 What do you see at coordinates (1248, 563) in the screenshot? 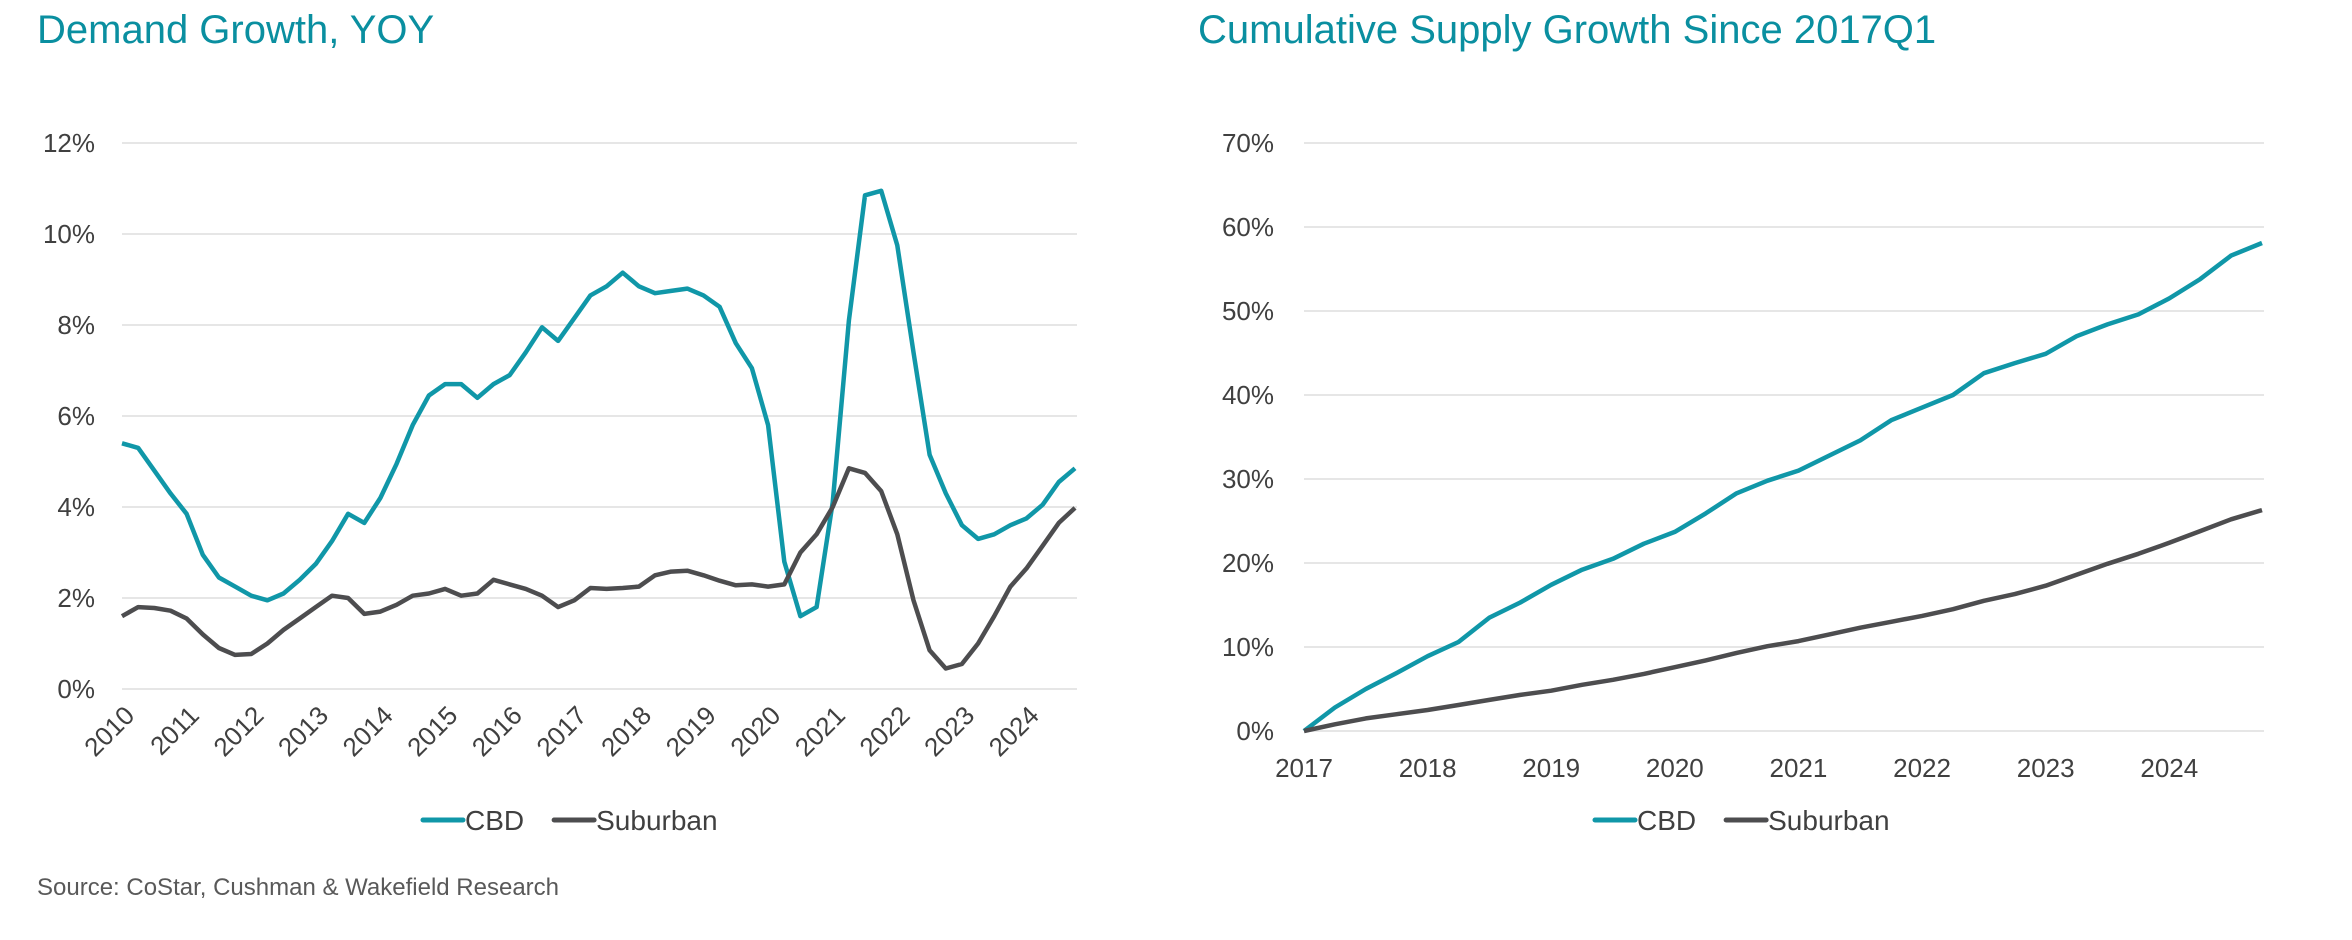
I see `y-tick-label: 20%` at bounding box center [1248, 563].